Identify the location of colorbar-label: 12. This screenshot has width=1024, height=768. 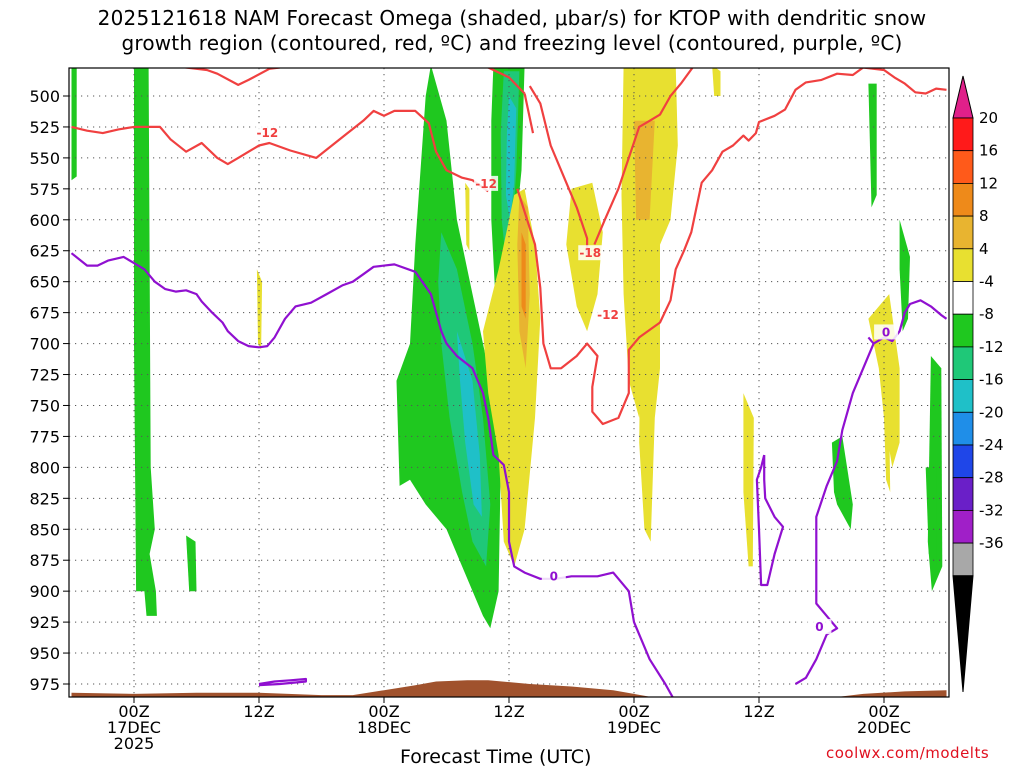
(988, 183).